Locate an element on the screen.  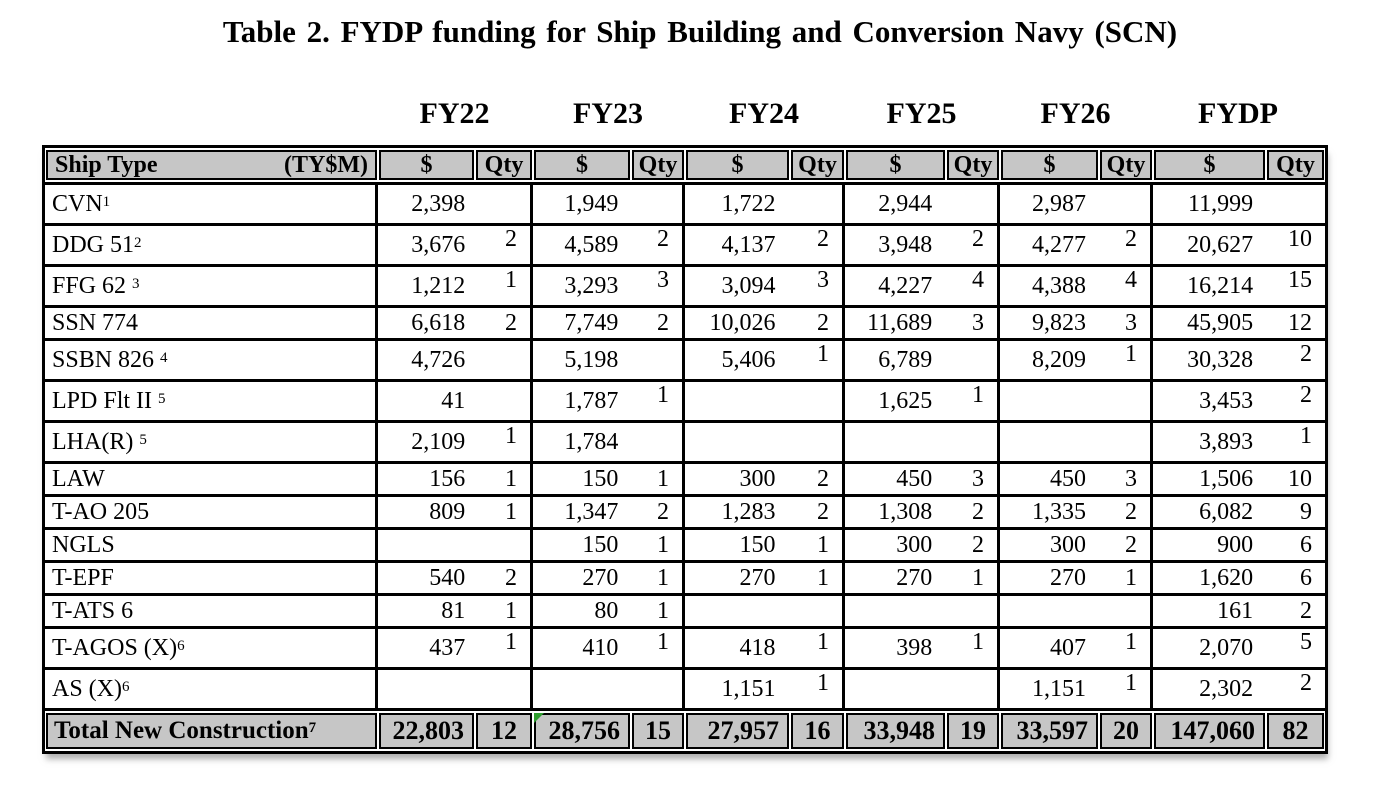
ship-name: T-AO 205 is located at coordinates (101, 511).